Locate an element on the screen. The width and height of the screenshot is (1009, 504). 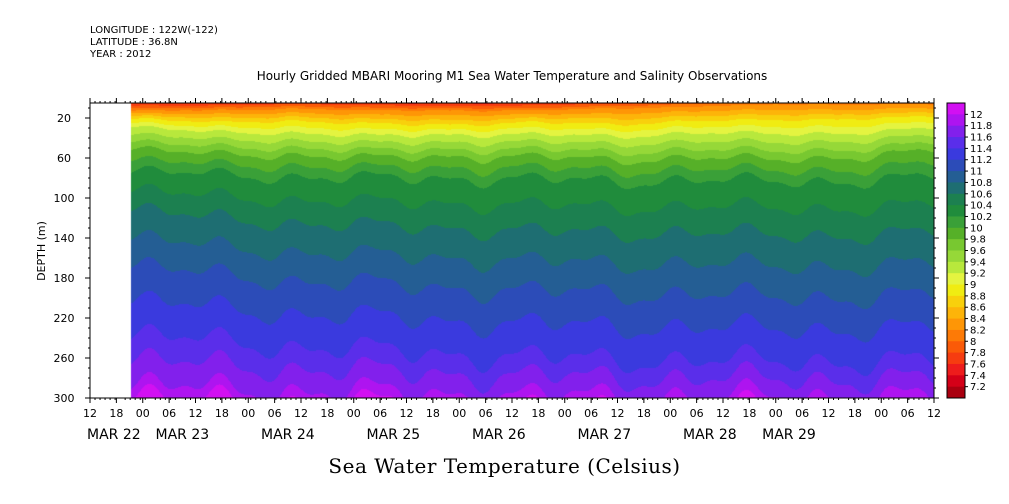
x-date-label: MAR 26 is located at coordinates (499, 435).